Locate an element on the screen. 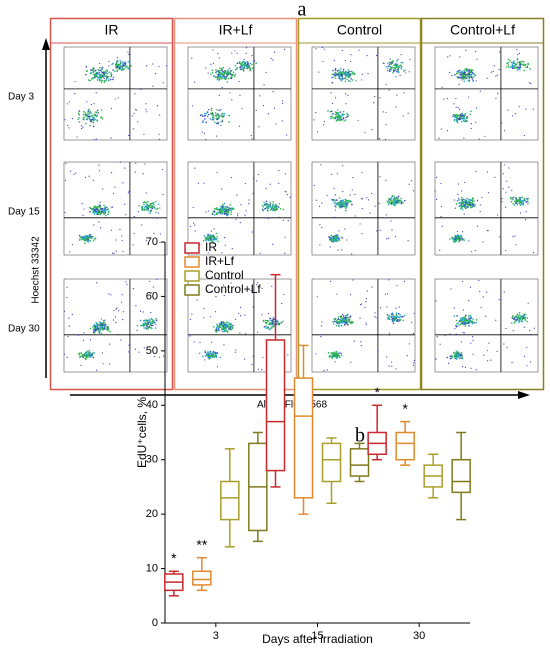 The height and width of the screenshot is (650, 550). box is located at coordinates (331, 462).